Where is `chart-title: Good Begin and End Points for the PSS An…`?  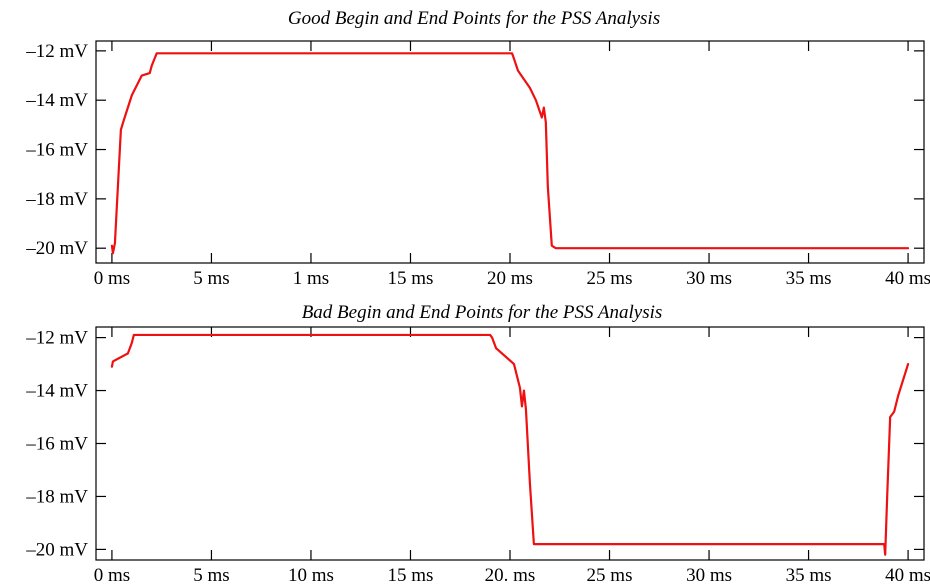
chart-title: Good Begin and End Points for the PSS An… is located at coordinates (474, 18).